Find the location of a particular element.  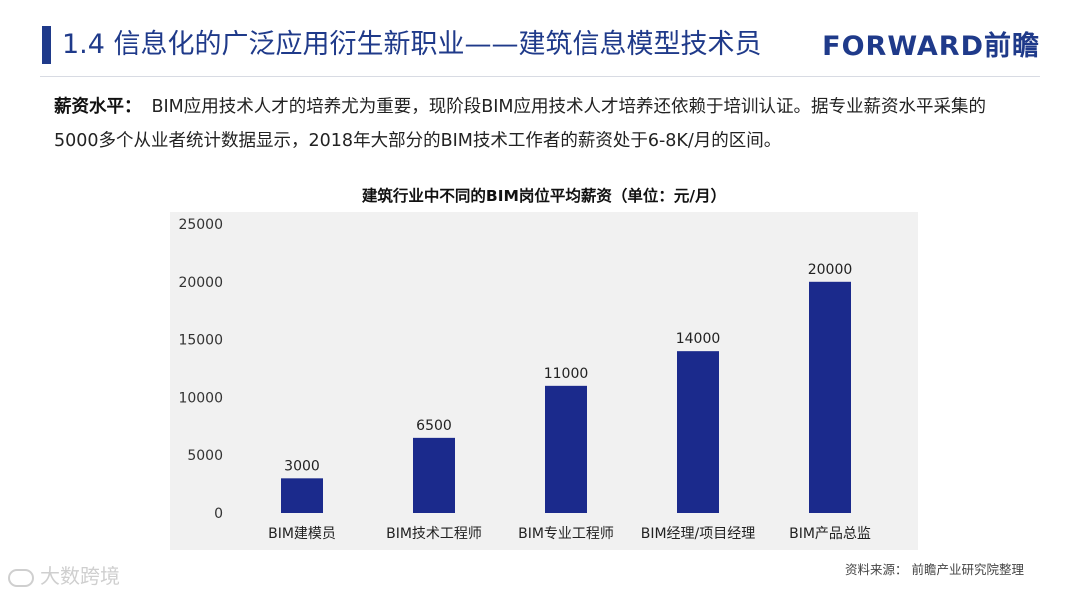

watermark: 大数跨境 is located at coordinates (64, 574).